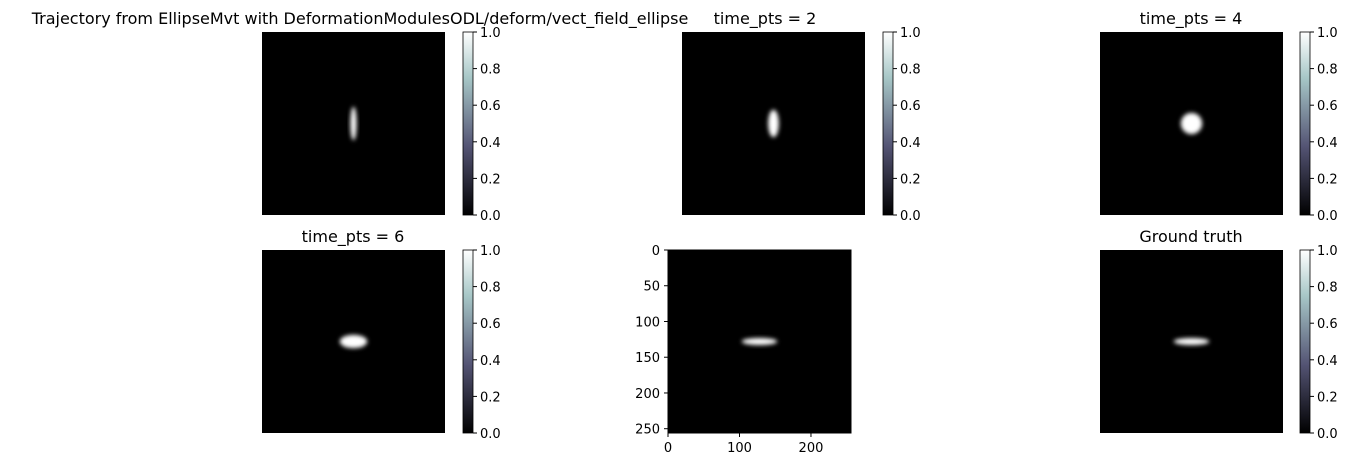  Describe the element at coordinates (1191, 19) in the screenshot. I see `subplot-title: time_pts = 4` at that location.